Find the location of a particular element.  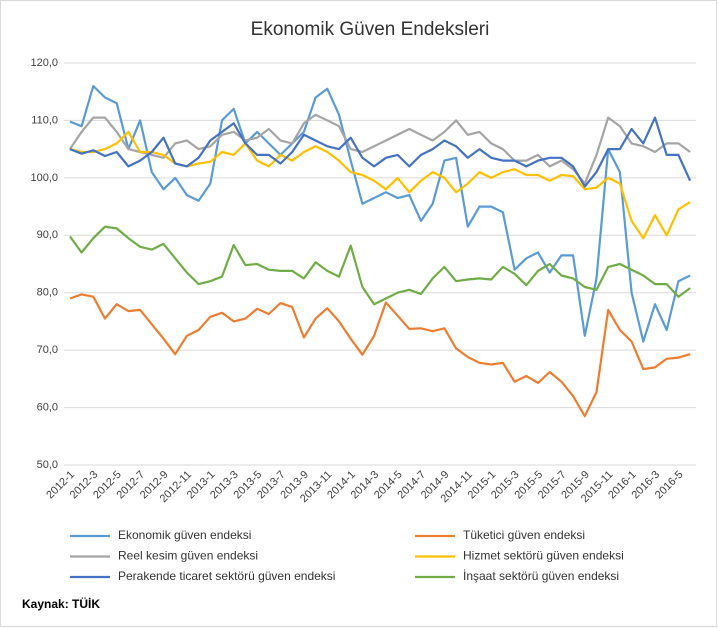

chart-title: Ekonomik Güven Endeksleri is located at coordinates (370, 29).